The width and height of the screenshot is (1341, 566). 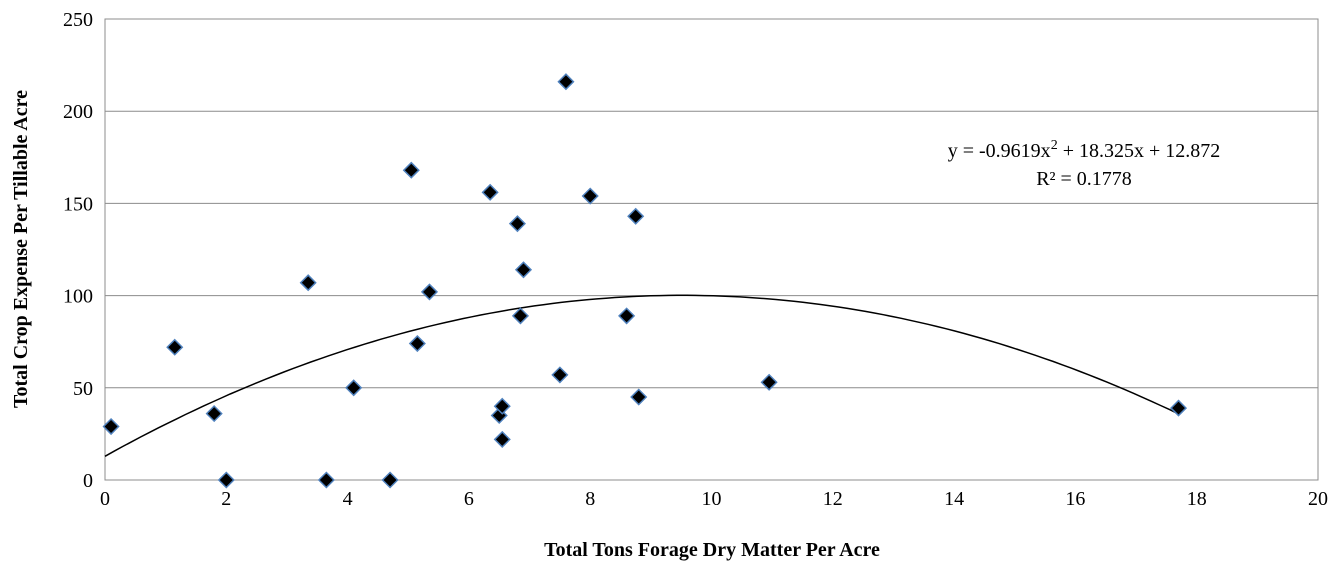 What do you see at coordinates (105, 499) in the screenshot?
I see `x-tick-label: 0` at bounding box center [105, 499].